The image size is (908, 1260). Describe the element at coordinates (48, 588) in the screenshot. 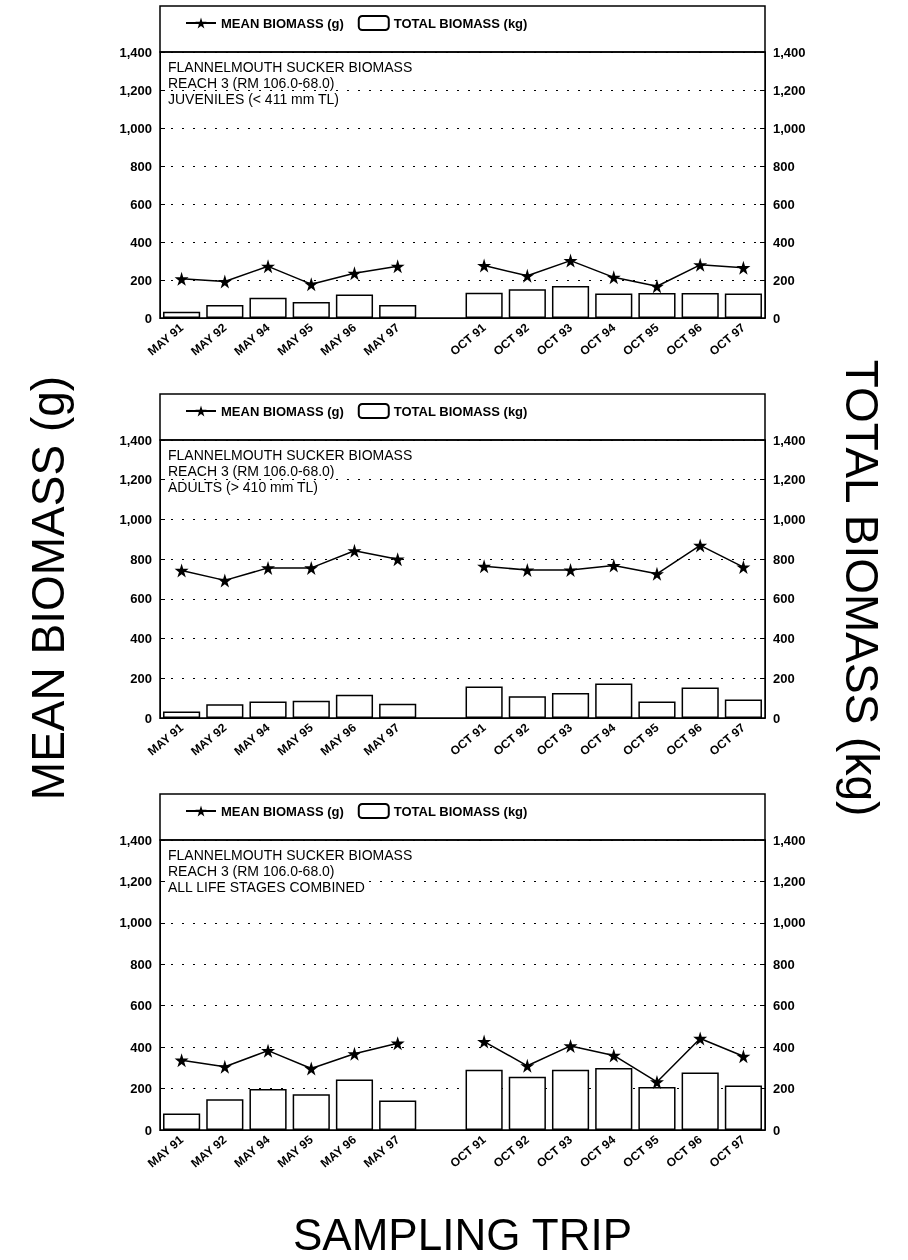

I see `y-axis-title: MEAN BIOMASS (g)` at that location.